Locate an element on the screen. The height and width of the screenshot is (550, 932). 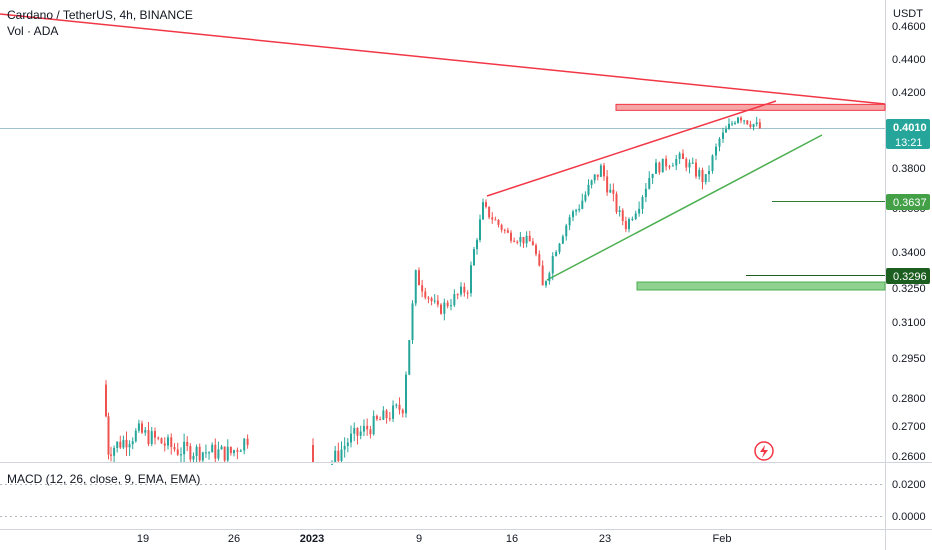
macd-tick-label: 0.0000 is located at coordinates (909, 517).